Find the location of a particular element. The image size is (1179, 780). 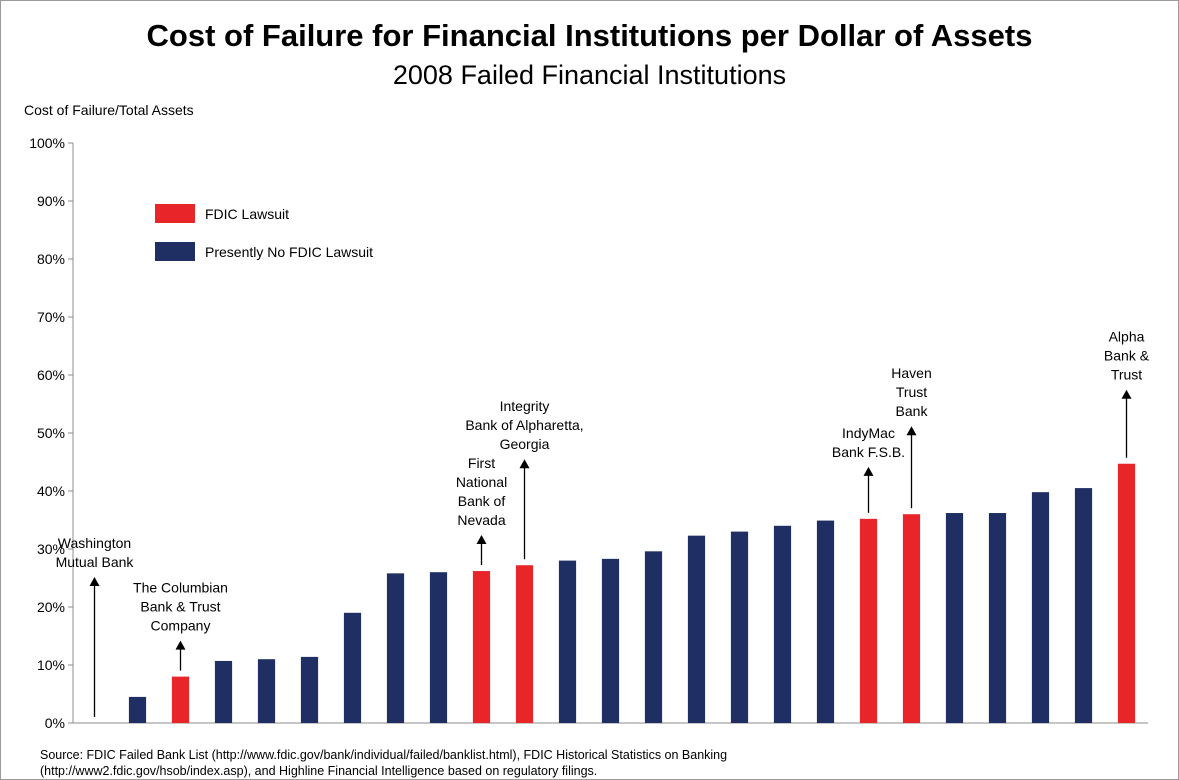

y-tick-label: 30% is located at coordinates (51, 549).